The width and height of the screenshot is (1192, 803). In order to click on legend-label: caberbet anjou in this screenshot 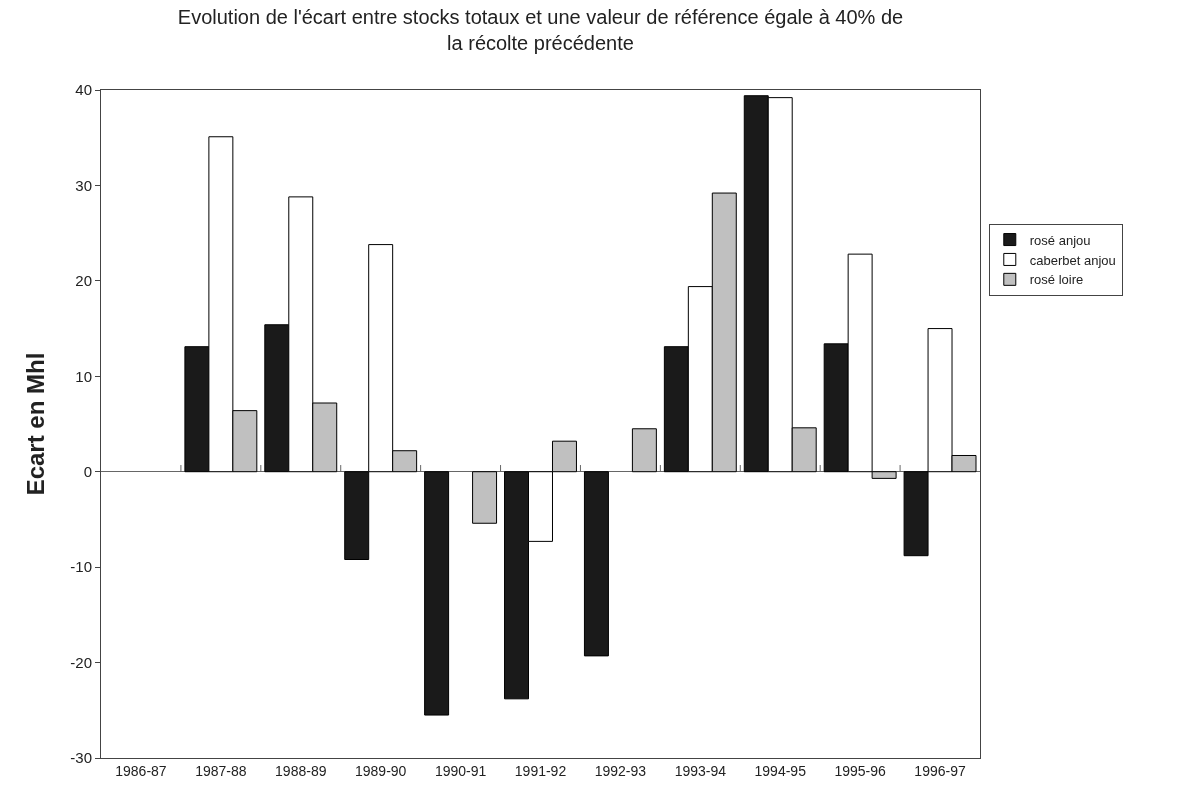, I will do `click(1072, 260)`.